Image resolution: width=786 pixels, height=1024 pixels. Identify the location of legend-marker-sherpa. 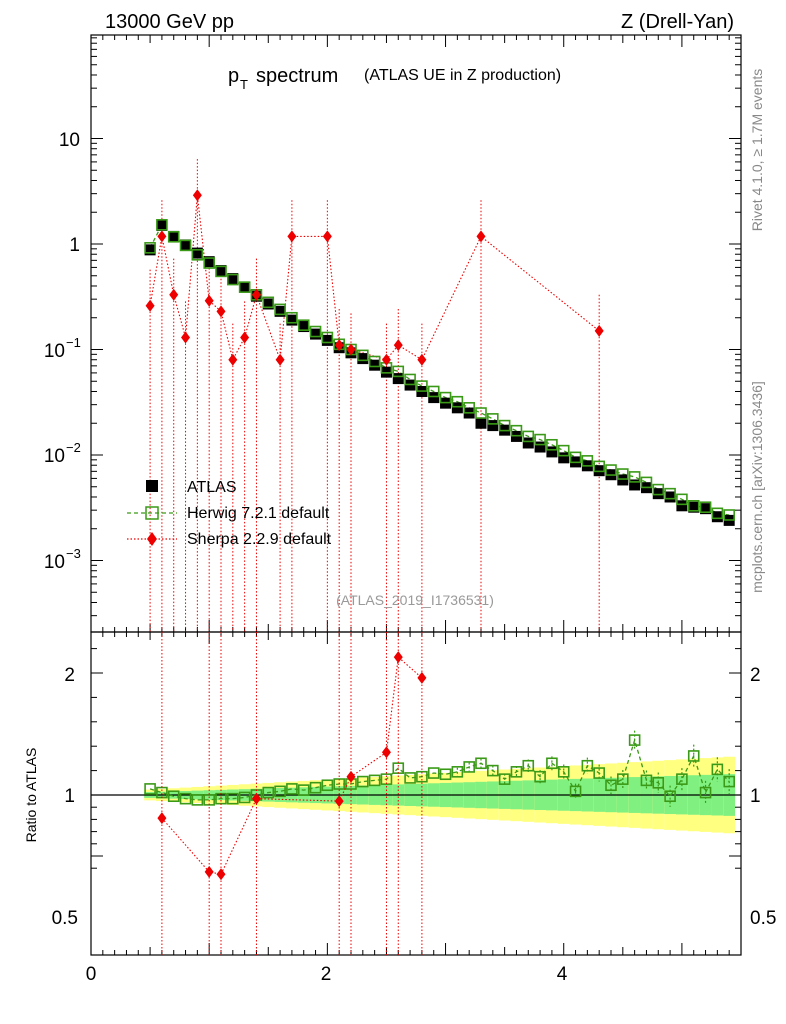
(152, 539).